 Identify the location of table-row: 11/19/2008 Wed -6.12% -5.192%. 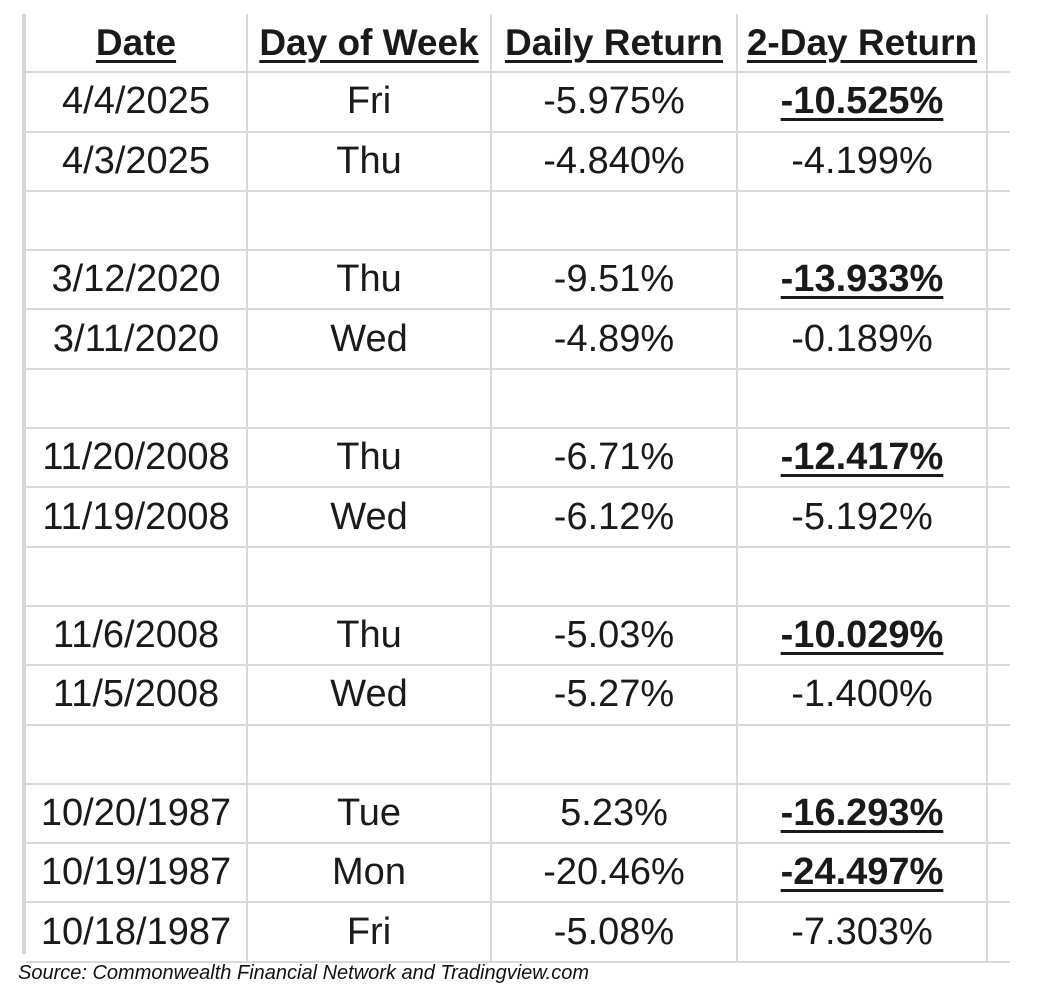
(518, 517).